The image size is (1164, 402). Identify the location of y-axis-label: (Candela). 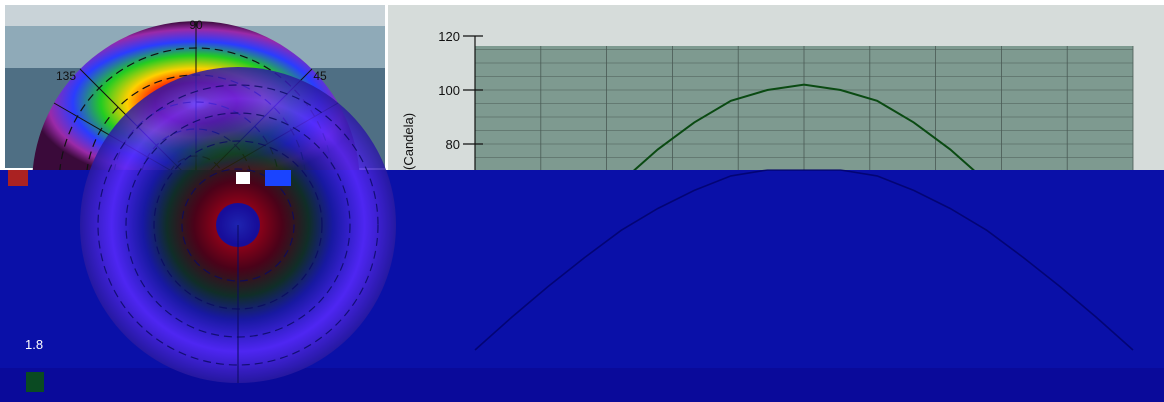
(408, 141).